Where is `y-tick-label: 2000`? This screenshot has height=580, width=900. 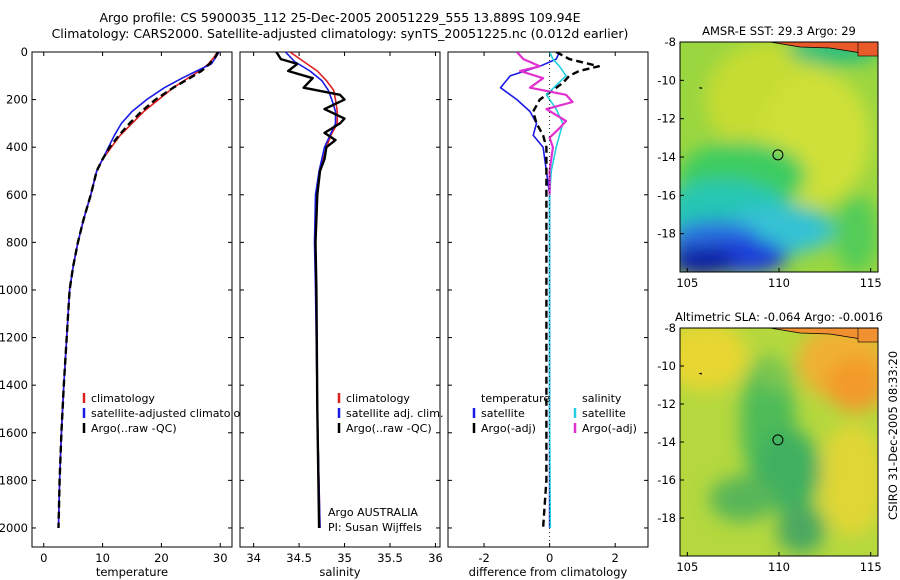
y-tick-label: 2000 is located at coordinates (14, 528).